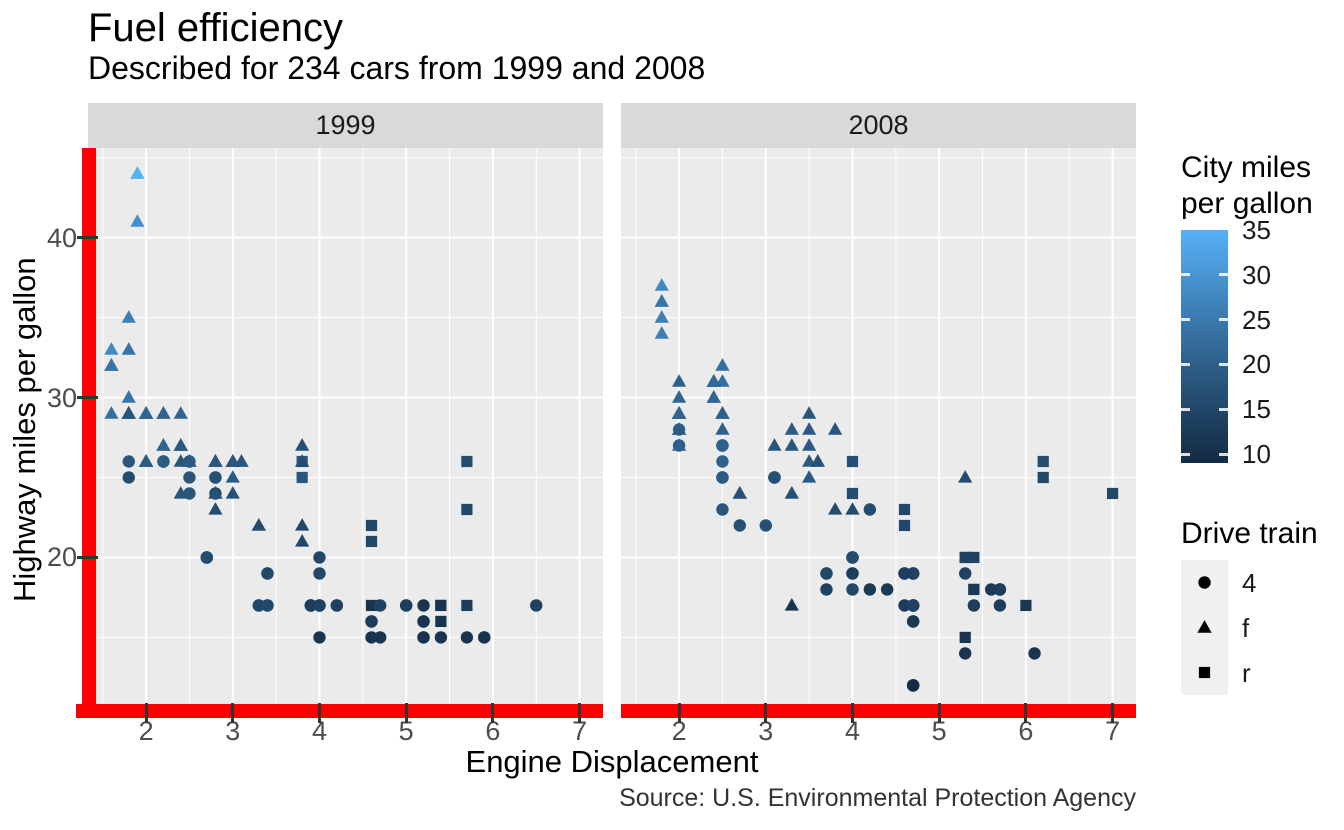  What do you see at coordinates (61, 237) in the screenshot?
I see `y-tick-label: 40` at bounding box center [61, 237].